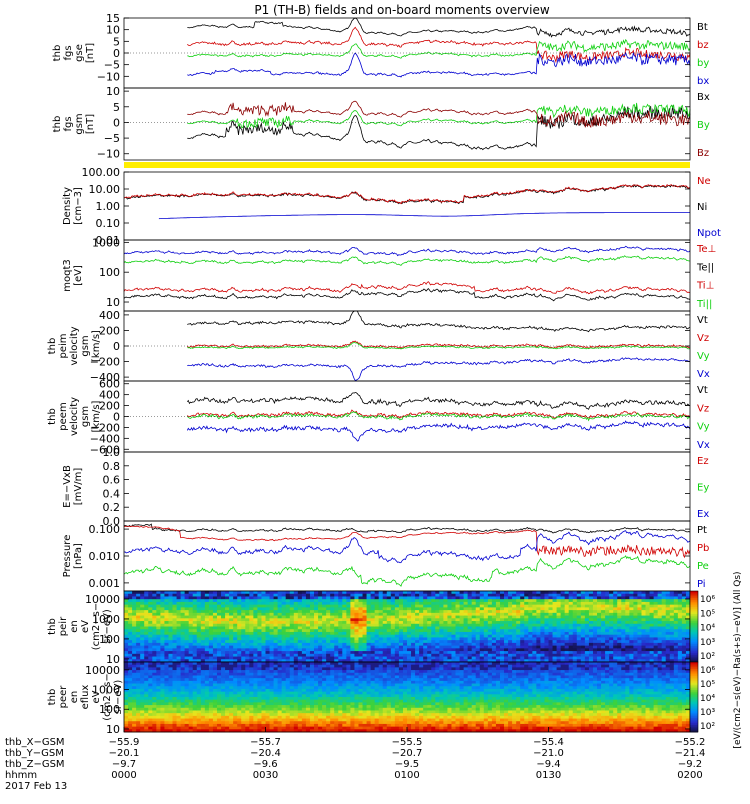 The image size is (750, 804). Describe the element at coordinates (438, 401) in the screenshot. I see `series-line-vt` at that location.